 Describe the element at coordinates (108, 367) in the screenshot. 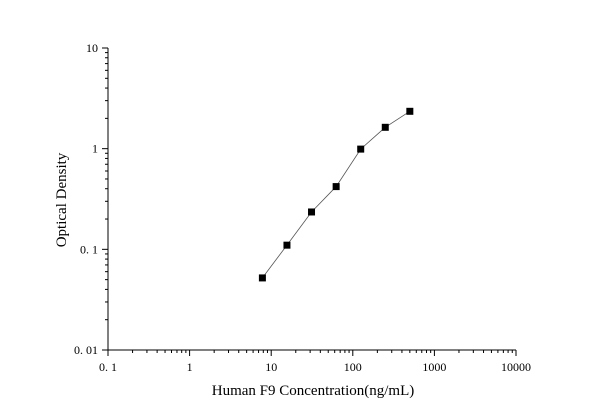

I see `x-tick-label: 0. 1` at that location.